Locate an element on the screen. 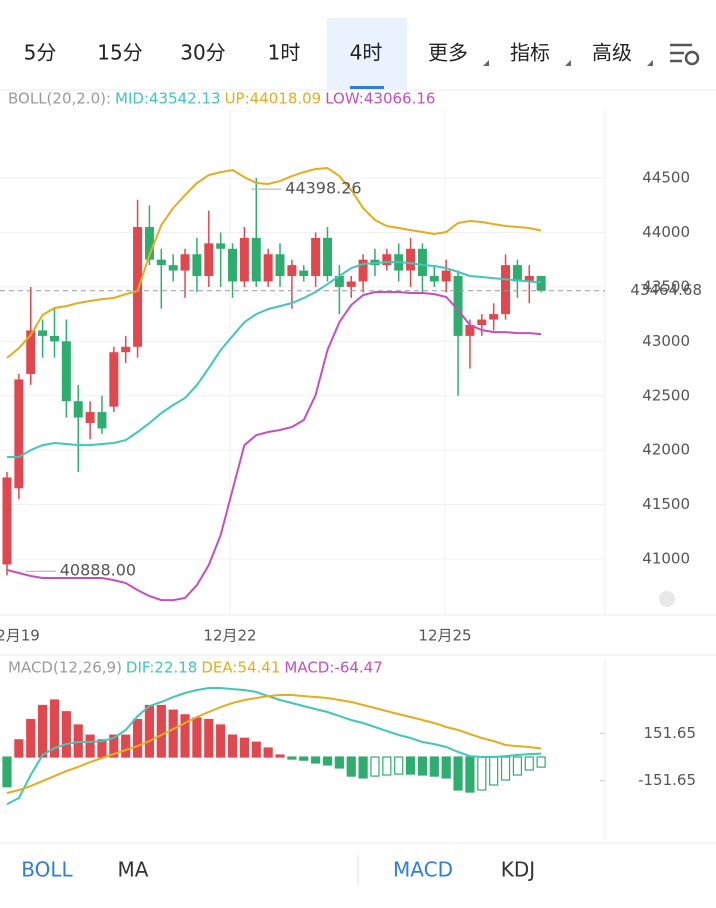 The width and height of the screenshot is (716, 908). legend-item: UP:44018.09 is located at coordinates (273, 99).